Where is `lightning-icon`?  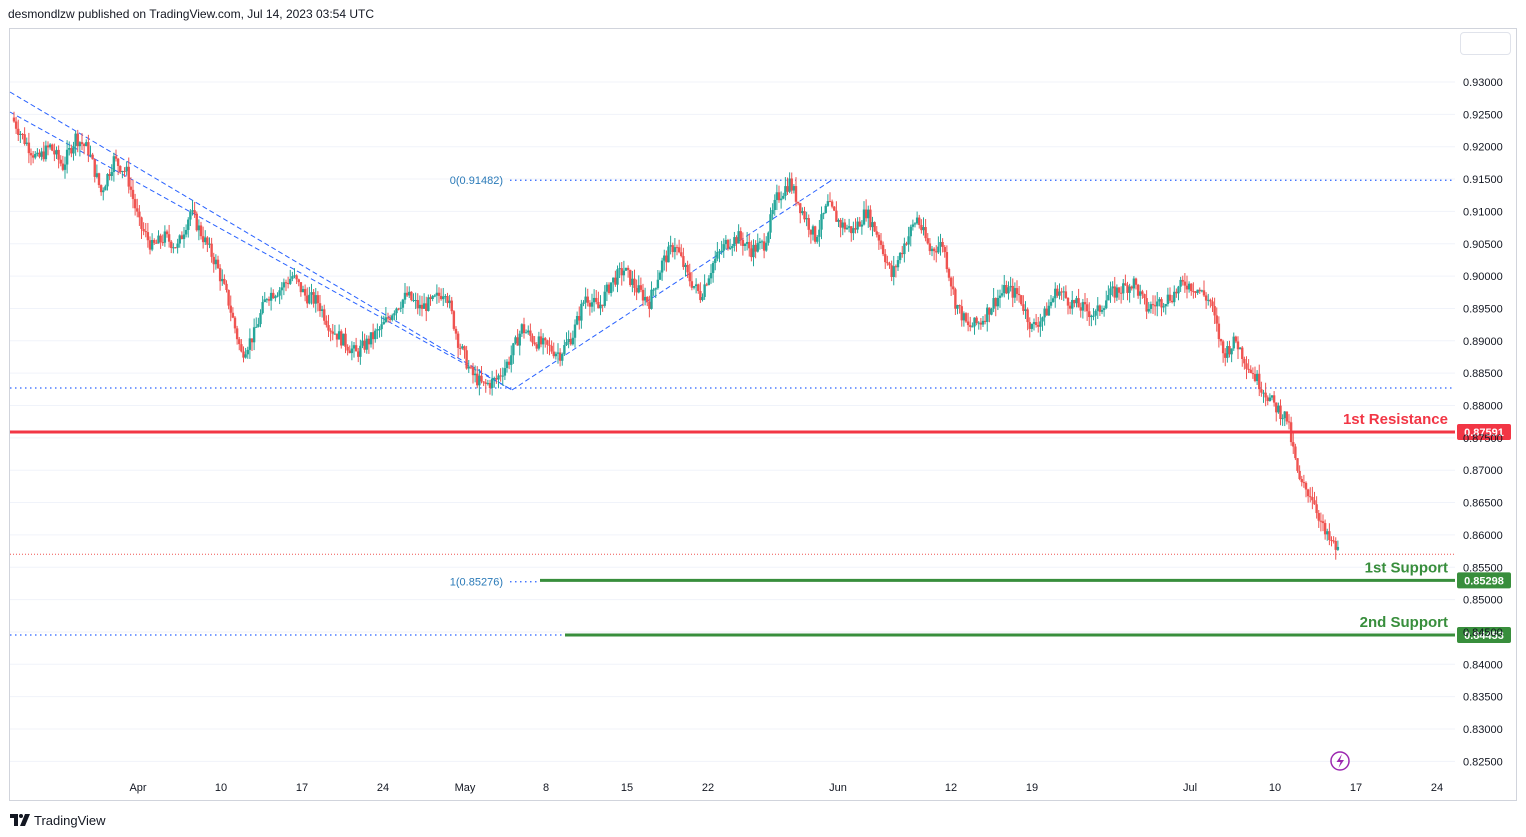 lightning-icon is located at coordinates (1340, 761).